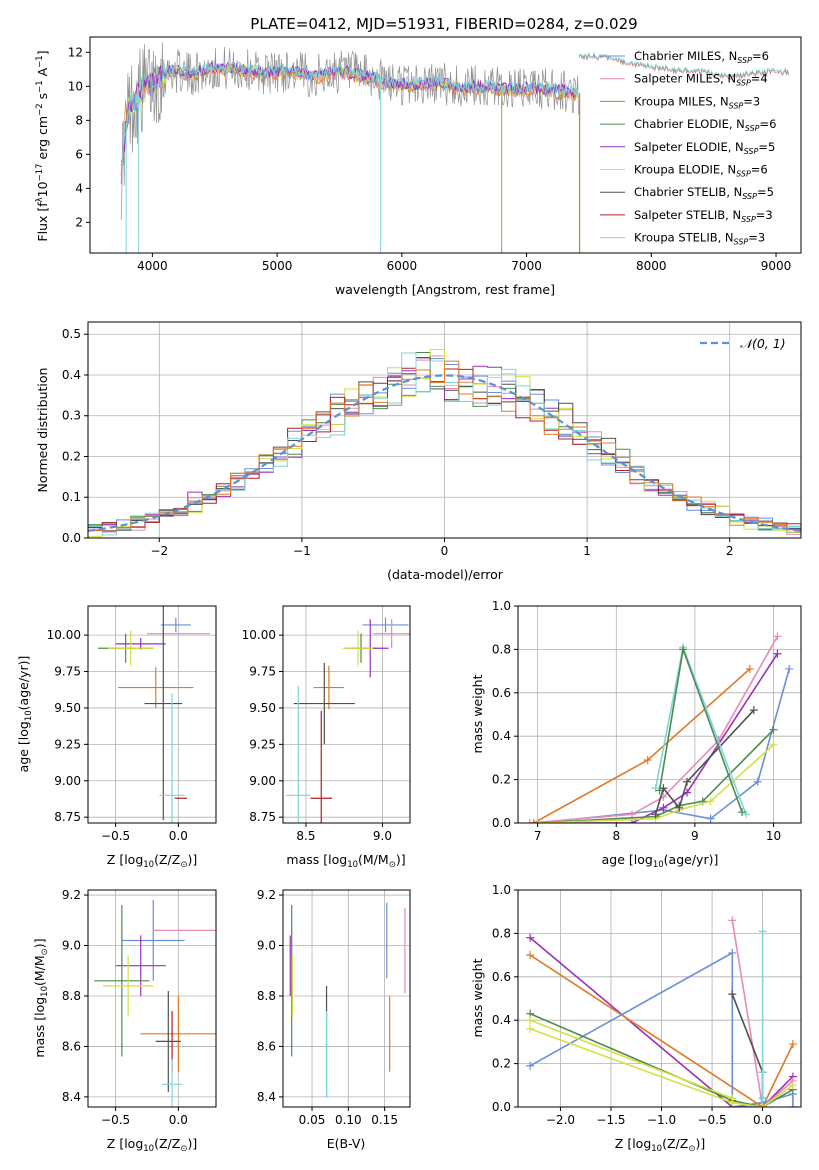  I want to click on y-tick-label: 1.0, so click(501, 606).